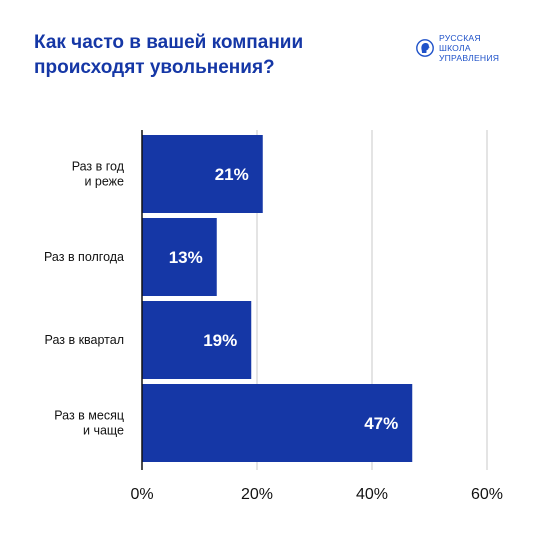 The height and width of the screenshot is (540, 540). I want to click on x-tick-label-1: 20%, so click(257, 494).